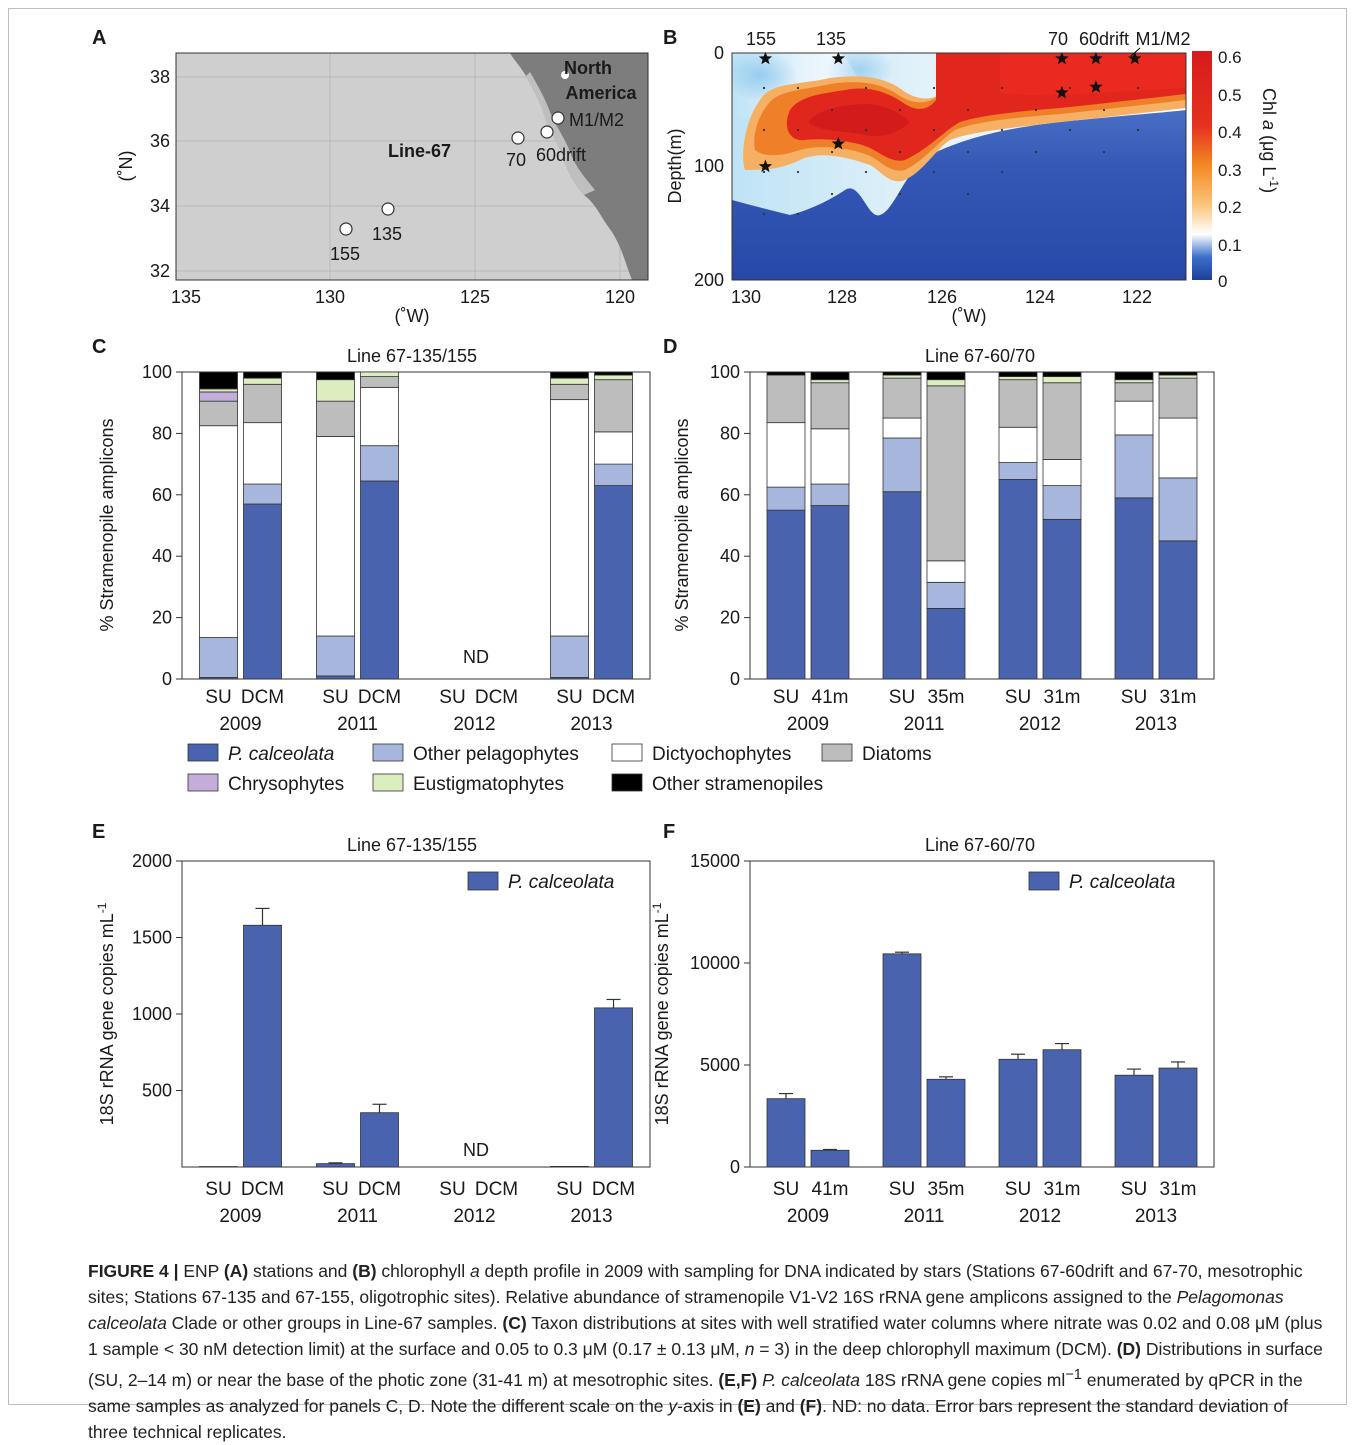 The image size is (1355, 1445). What do you see at coordinates (412, 316) in the screenshot?
I see `x-axis-label: (˚W)` at bounding box center [412, 316].